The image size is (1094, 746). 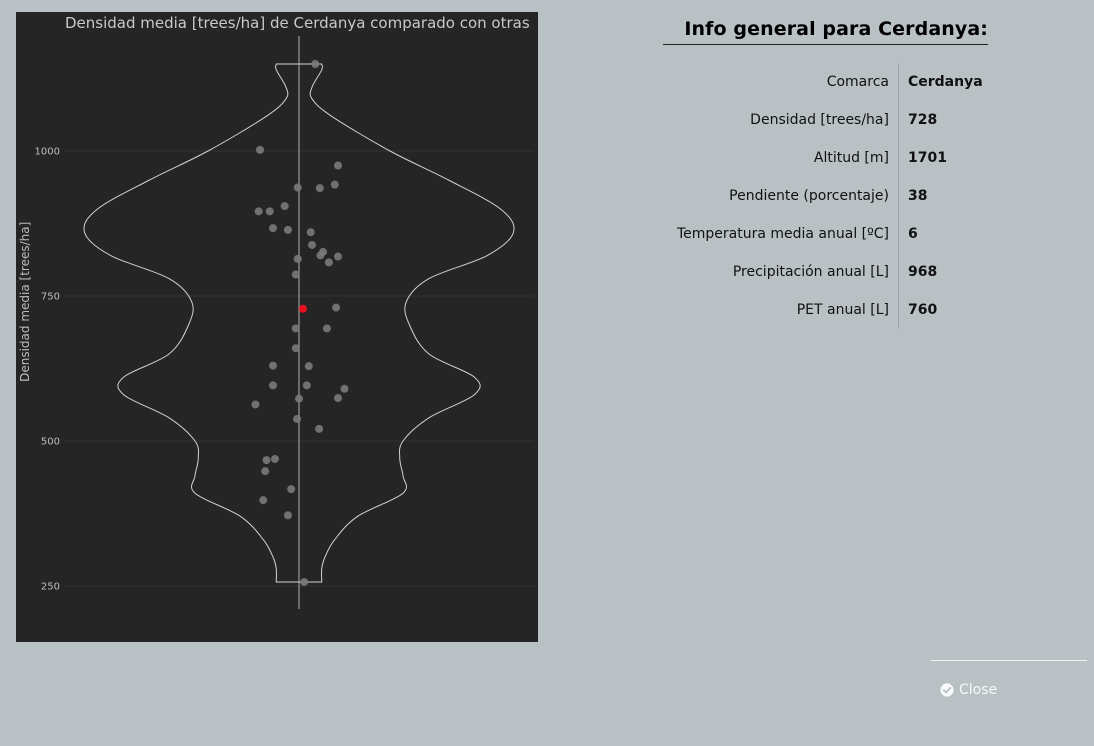 I want to click on info-row-pendiente: Pendiente (porcentaje) 38, so click(x=825, y=196).